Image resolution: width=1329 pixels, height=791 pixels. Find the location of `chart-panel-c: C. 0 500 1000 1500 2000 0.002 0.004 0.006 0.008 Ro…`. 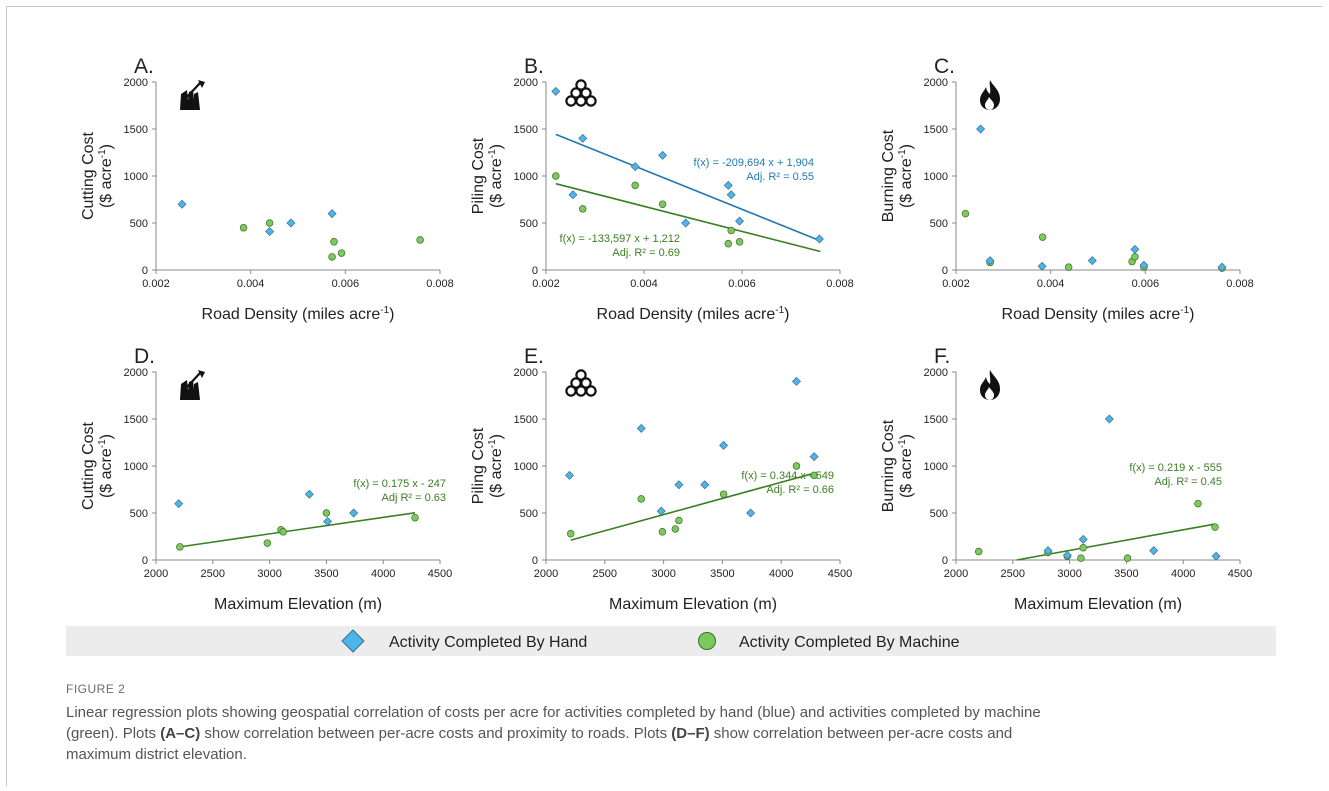

chart-panel-c: C. 0 500 1000 1500 2000 0.002 0.004 0.006 0.008 Ro… is located at coordinates (1067, 189).